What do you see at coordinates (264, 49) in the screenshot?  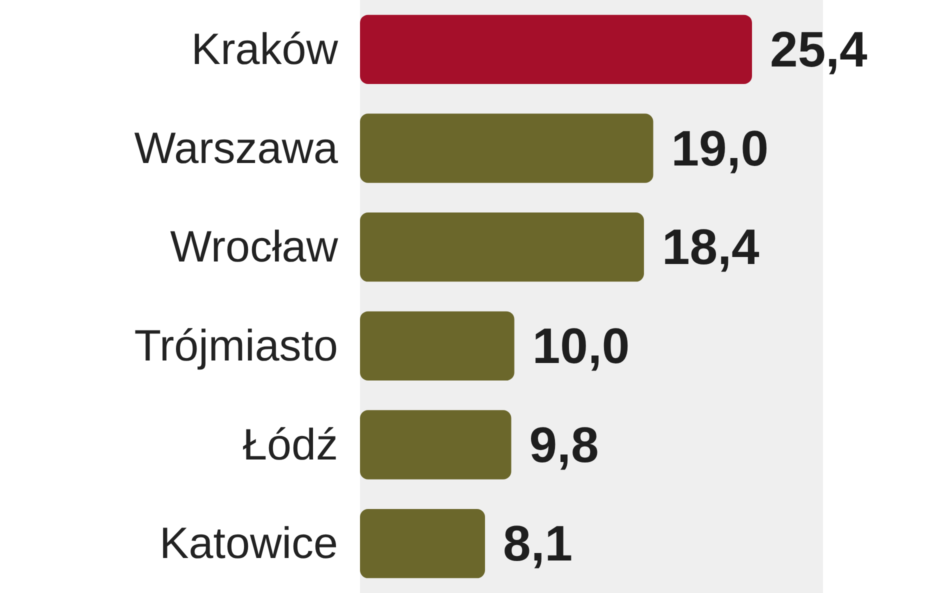 I see `y-tick-label: Kraków` at bounding box center [264, 49].